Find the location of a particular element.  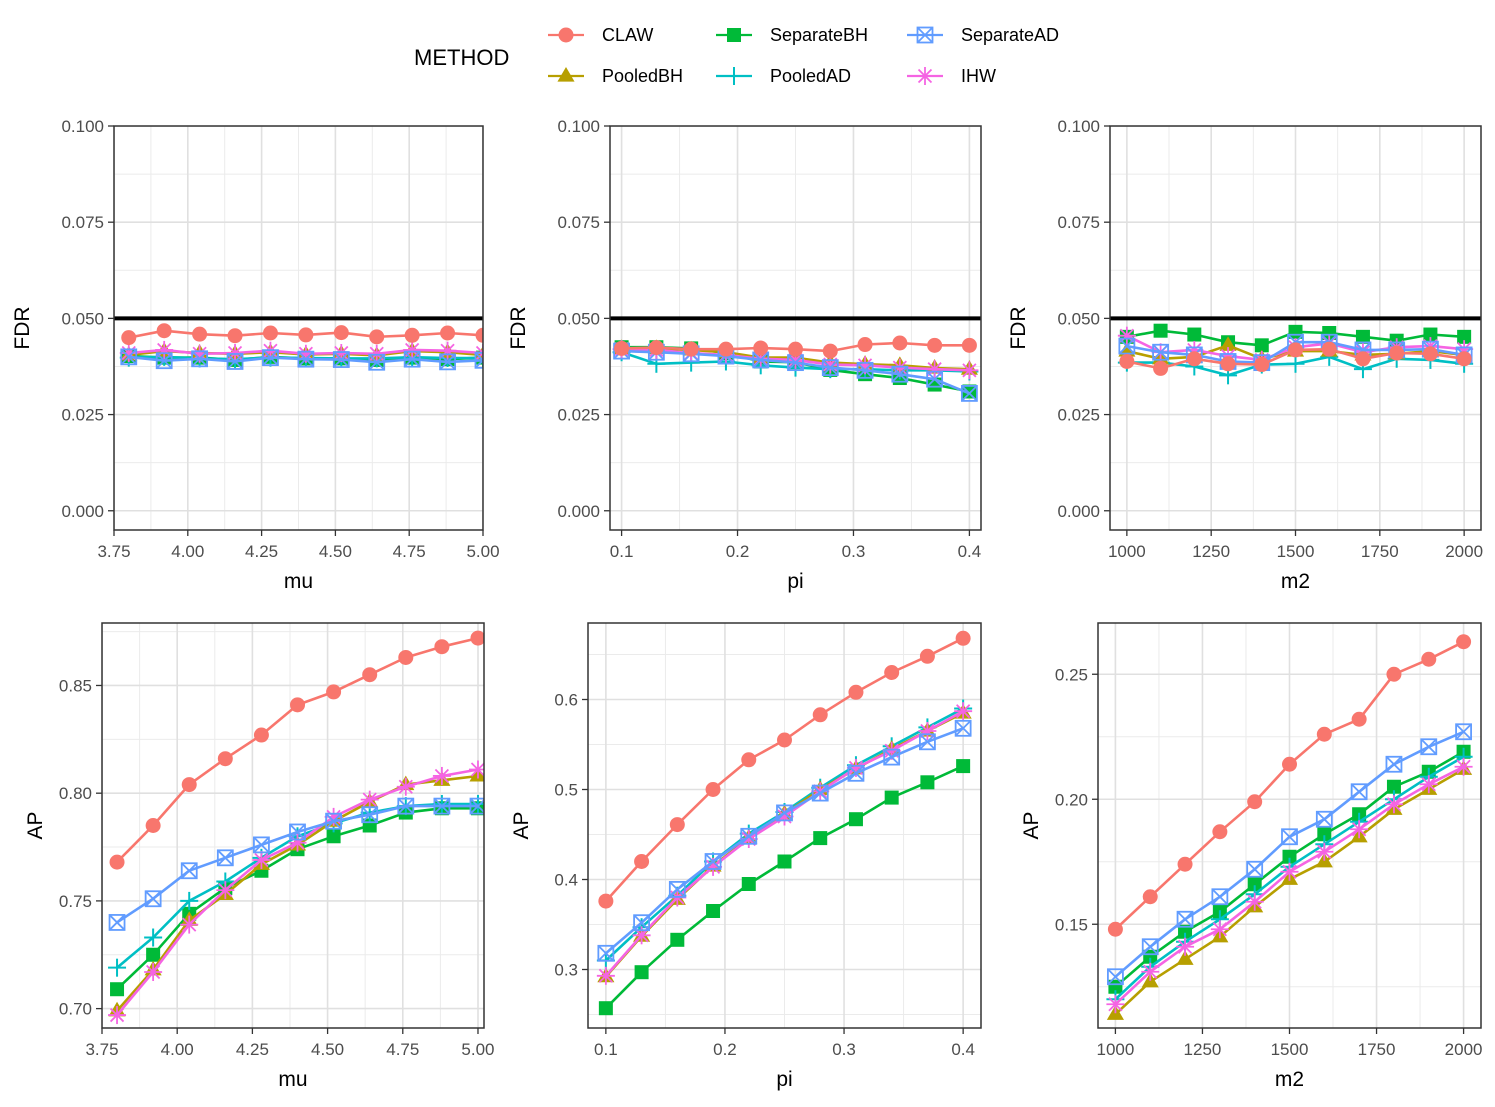

series-separatebh is located at coordinates (1289, 869).